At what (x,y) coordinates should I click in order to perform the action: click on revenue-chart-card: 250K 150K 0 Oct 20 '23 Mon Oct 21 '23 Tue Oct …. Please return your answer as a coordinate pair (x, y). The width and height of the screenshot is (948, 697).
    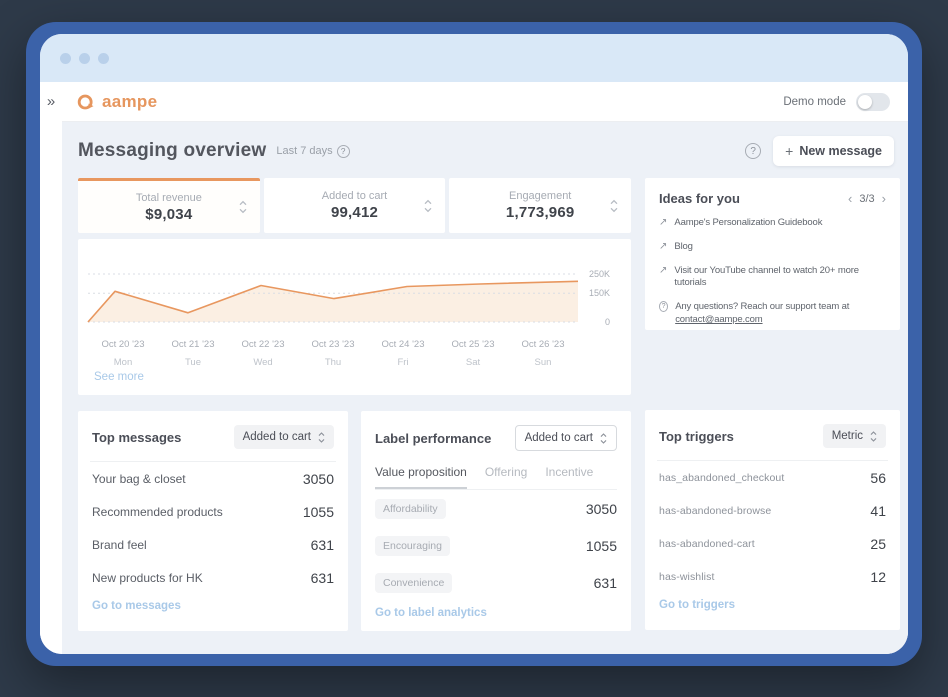
    Looking at the image, I should click on (354, 317).